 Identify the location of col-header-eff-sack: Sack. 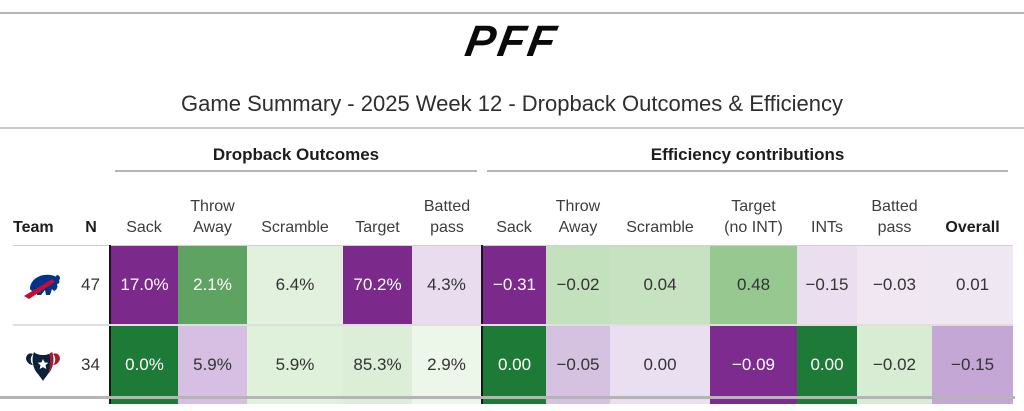
(514, 209).